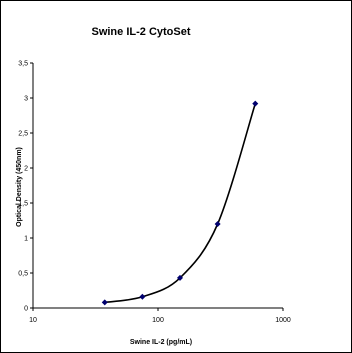 The image size is (352, 353). Describe the element at coordinates (25, 187) in the screenshot. I see `y-axis-ticks: 0 0,5 1 1,5 2 2,5 3 3,5` at that location.